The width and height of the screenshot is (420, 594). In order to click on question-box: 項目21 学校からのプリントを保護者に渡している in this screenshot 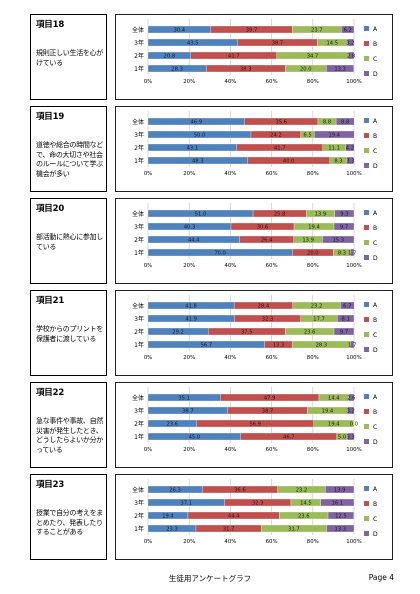, I will do `click(68, 333)`.